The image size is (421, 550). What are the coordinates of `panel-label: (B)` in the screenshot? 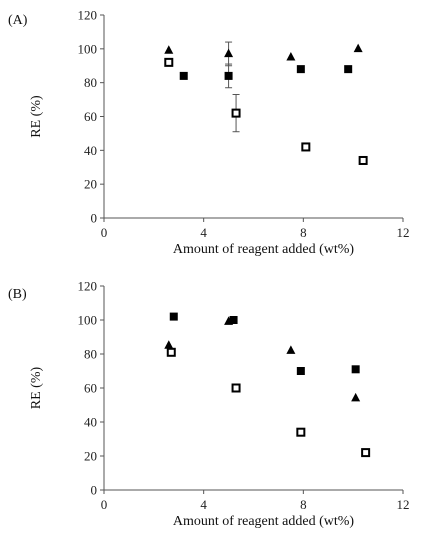 It's located at (17, 294).